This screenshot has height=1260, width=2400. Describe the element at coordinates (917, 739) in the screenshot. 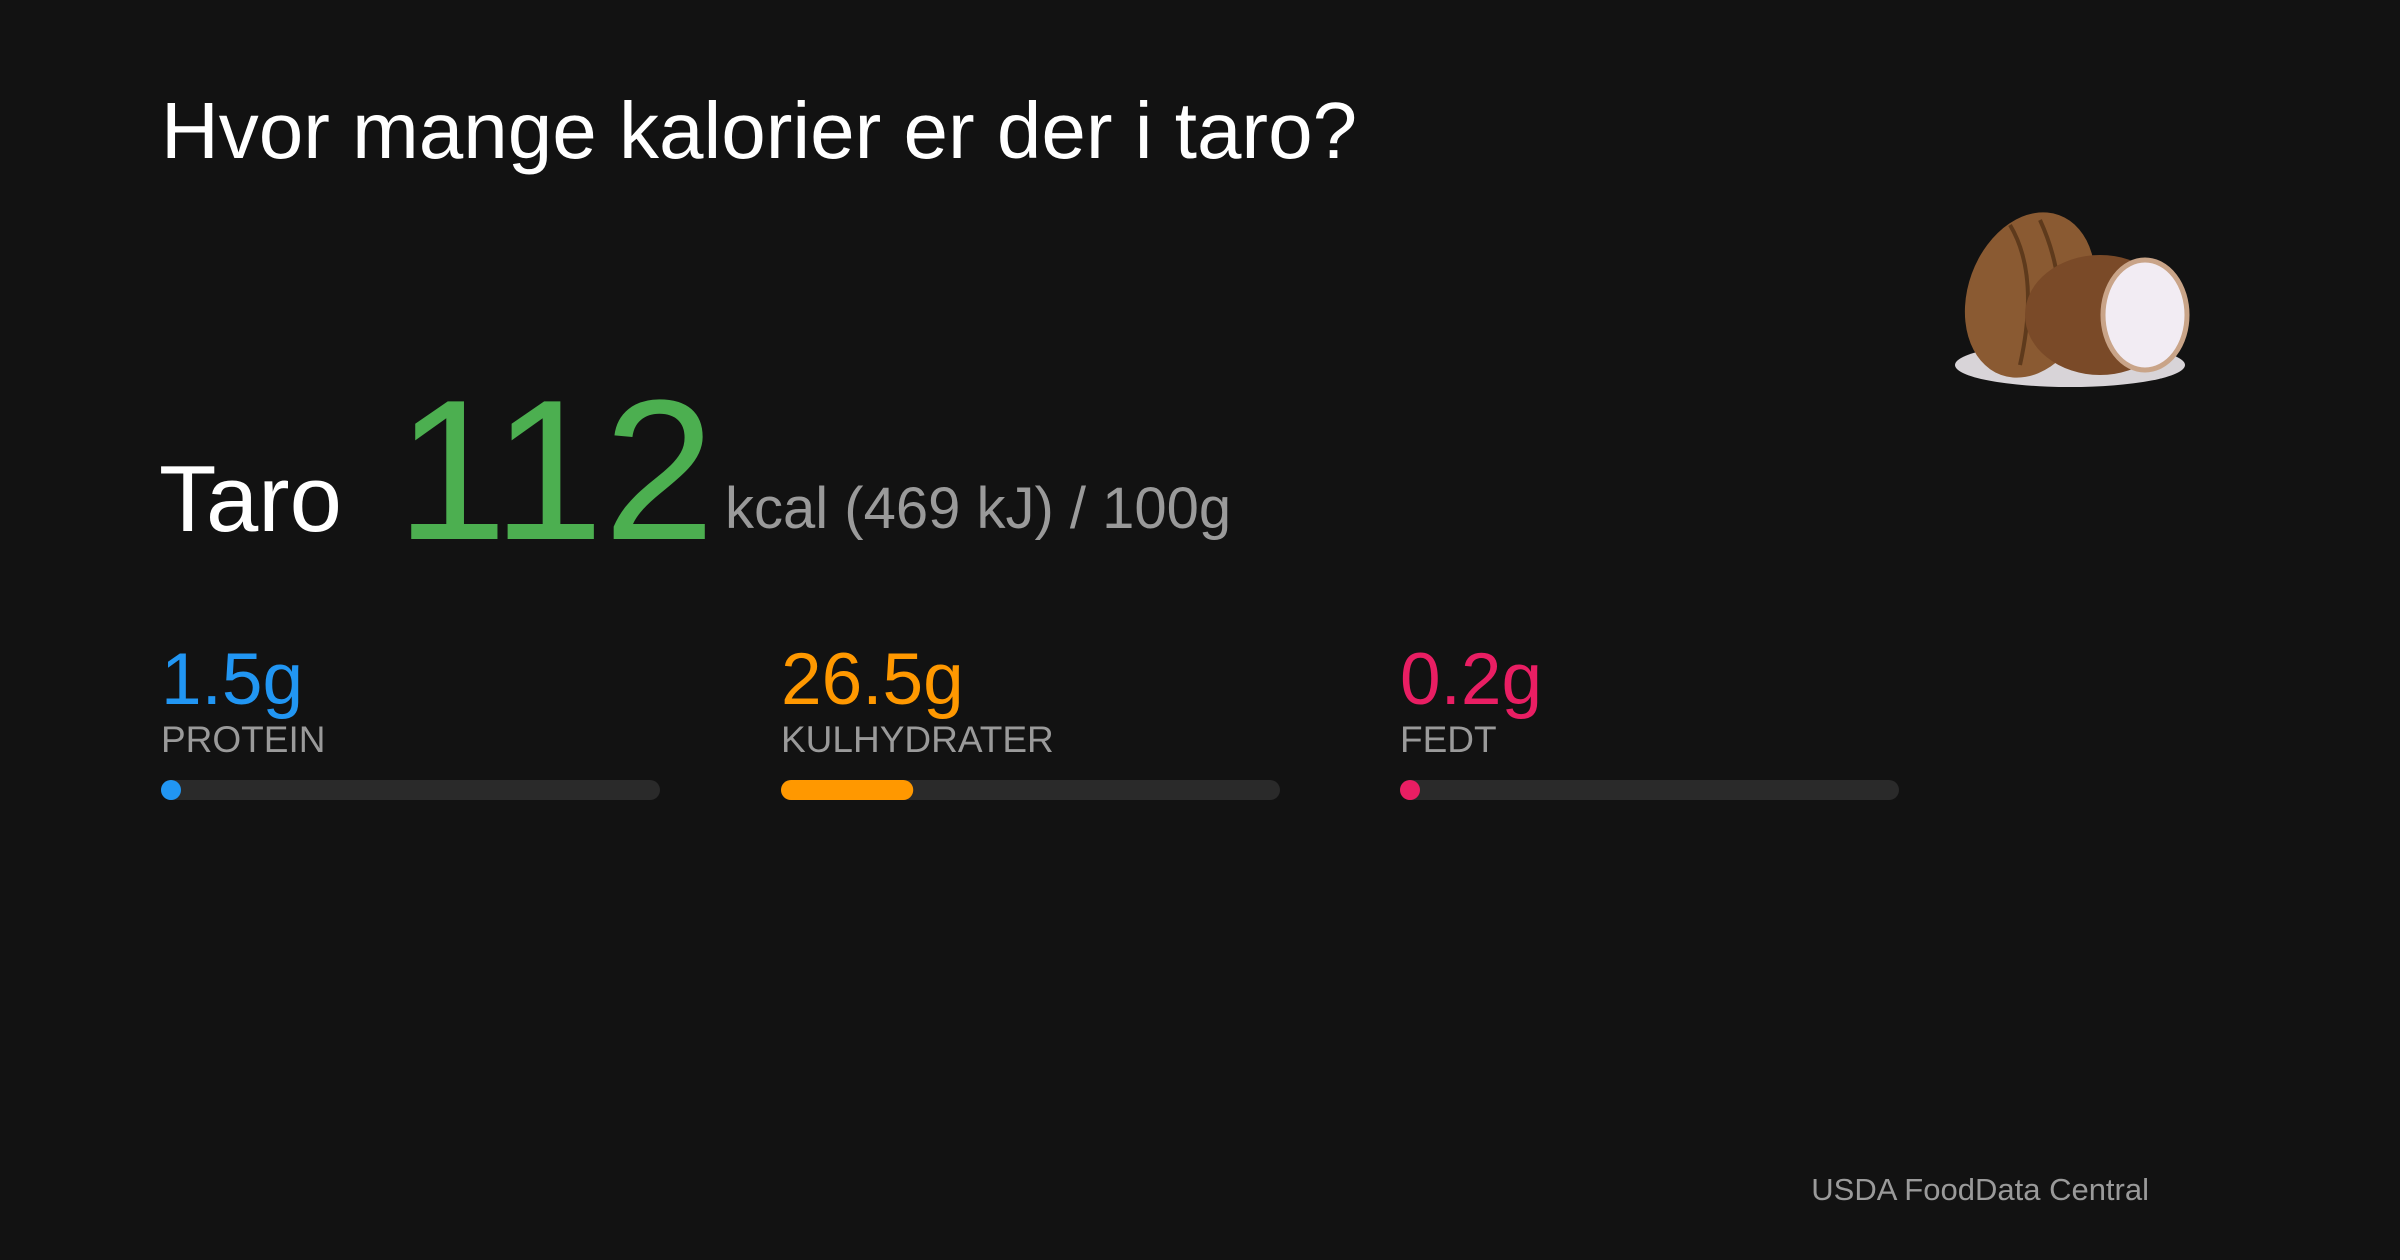

I see `macro-name: KULHYDRATER` at that location.